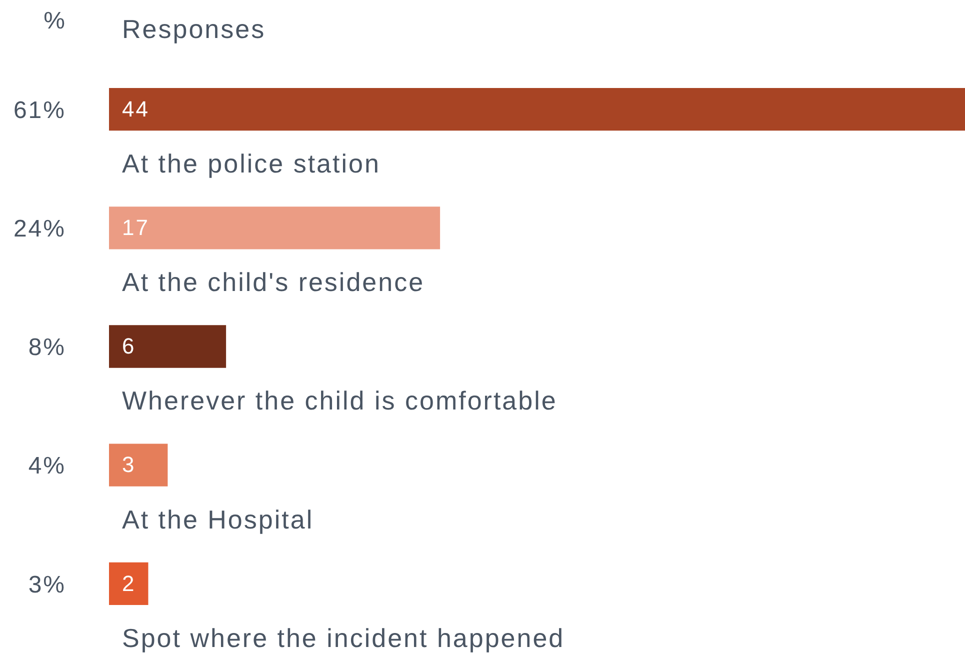 Image resolution: width=965 pixels, height=654 pixels. I want to click on chart-title: Responses, so click(194, 29).